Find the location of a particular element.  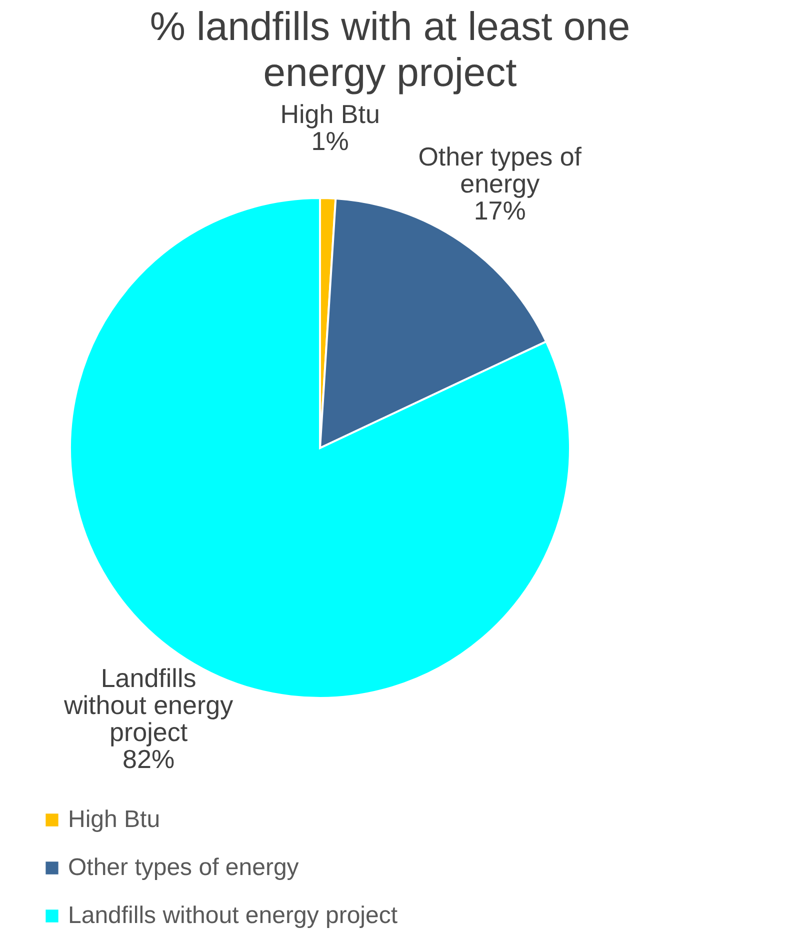

slice-label: Landfills without energy project is located at coordinates (148, 705).